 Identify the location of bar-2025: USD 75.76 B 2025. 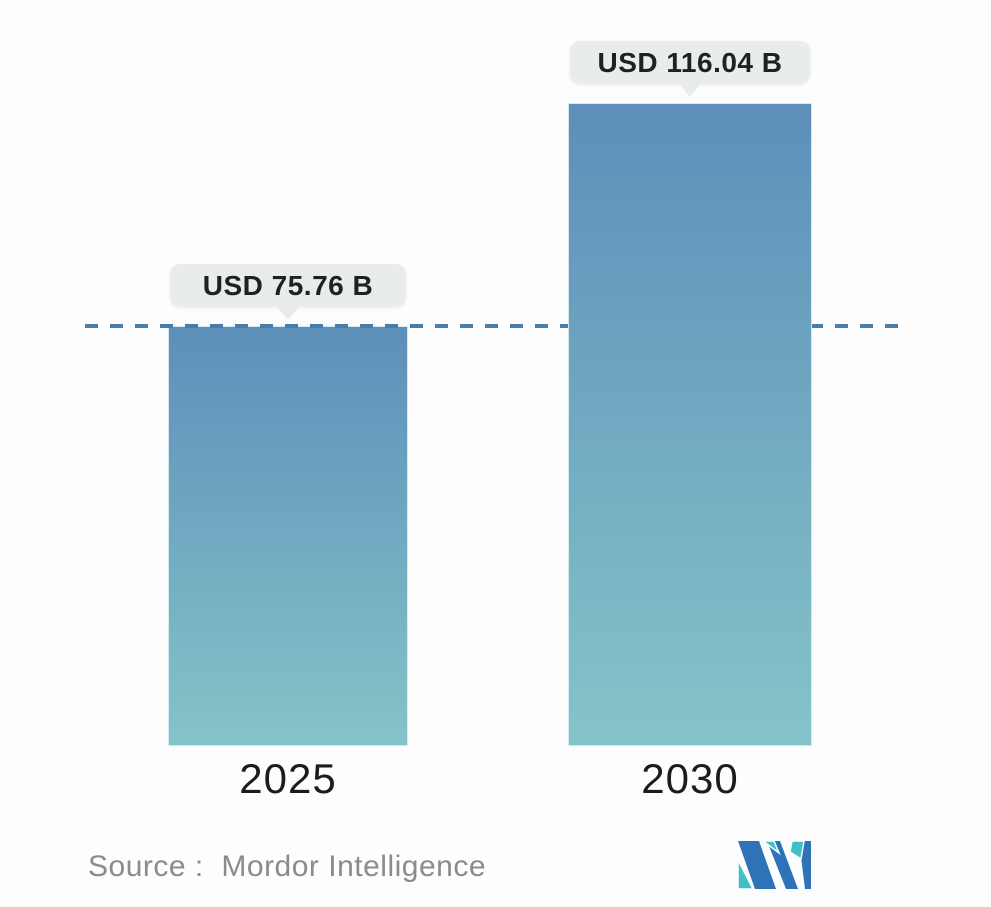
(288, 533).